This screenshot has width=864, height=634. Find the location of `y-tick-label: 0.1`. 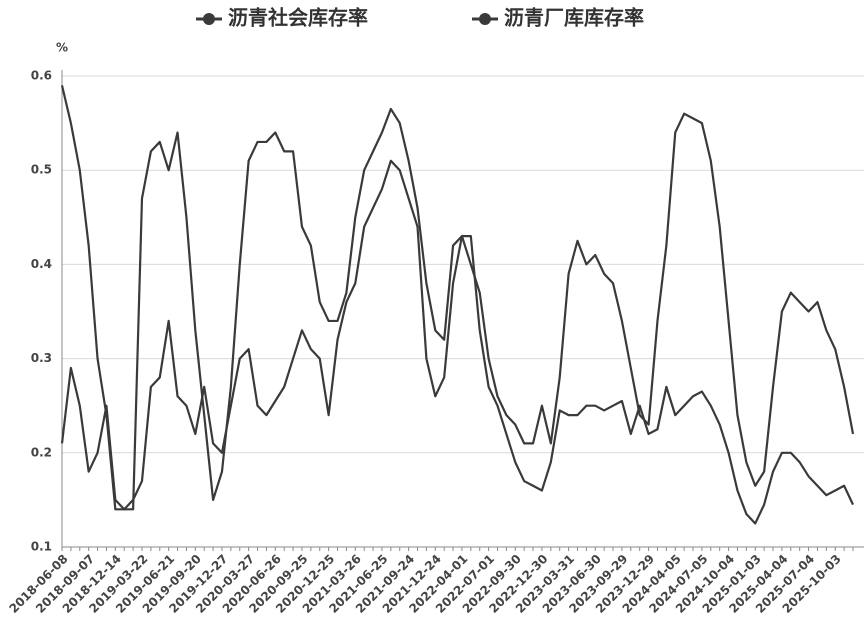

y-tick-label: 0.1 is located at coordinates (41, 547).